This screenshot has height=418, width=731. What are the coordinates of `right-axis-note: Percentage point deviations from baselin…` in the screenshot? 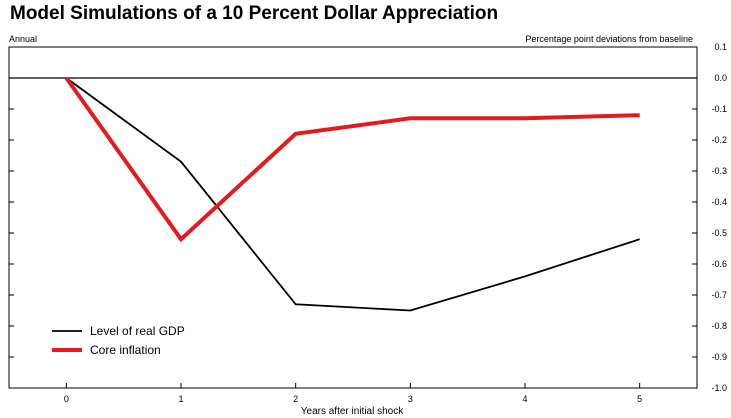 It's located at (609, 39).